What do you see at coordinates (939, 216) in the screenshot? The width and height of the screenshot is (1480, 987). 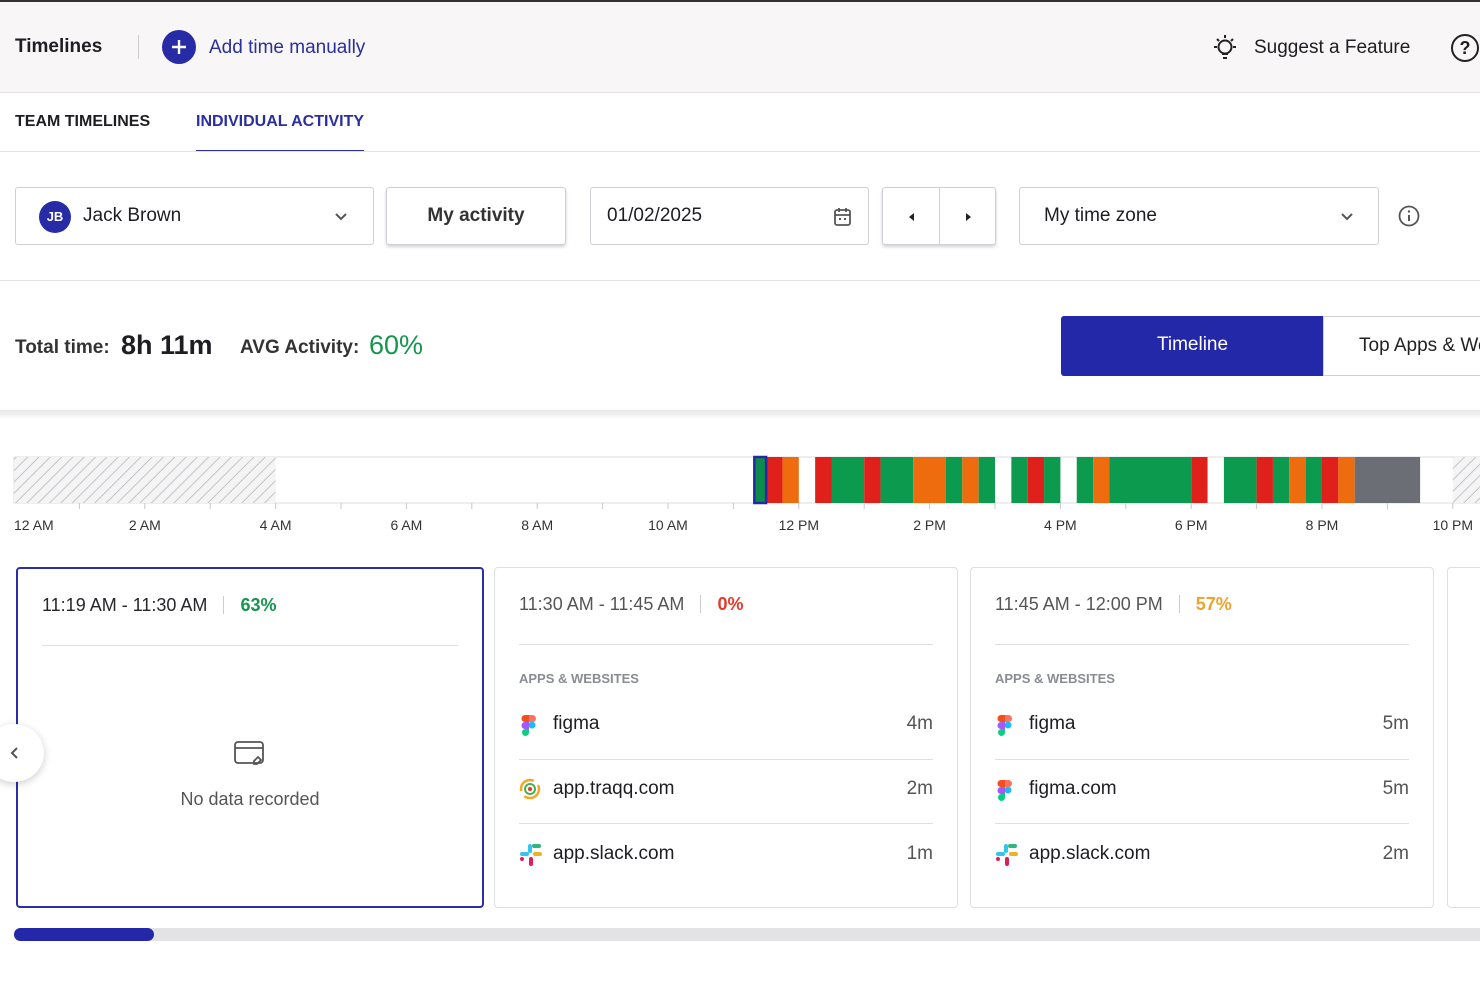 I see `day-nav` at bounding box center [939, 216].